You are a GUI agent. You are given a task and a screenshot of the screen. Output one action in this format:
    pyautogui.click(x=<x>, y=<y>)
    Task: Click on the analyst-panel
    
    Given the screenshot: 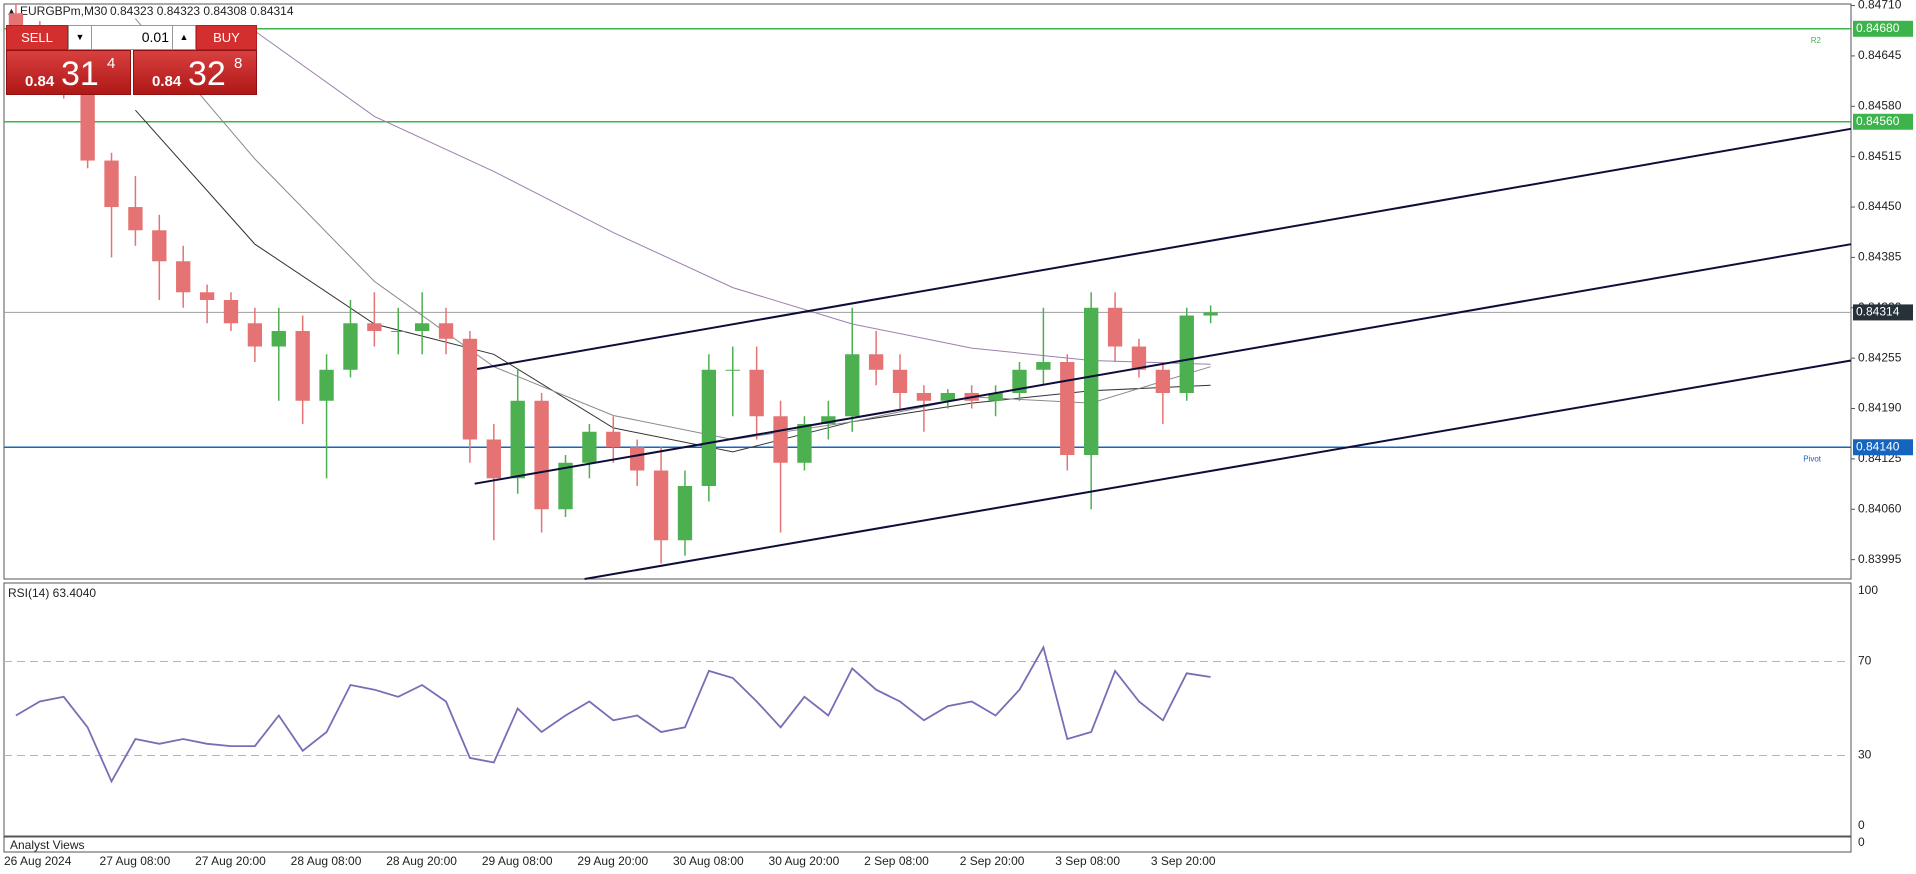 What is the action you would take?
    pyautogui.click(x=927, y=844)
    